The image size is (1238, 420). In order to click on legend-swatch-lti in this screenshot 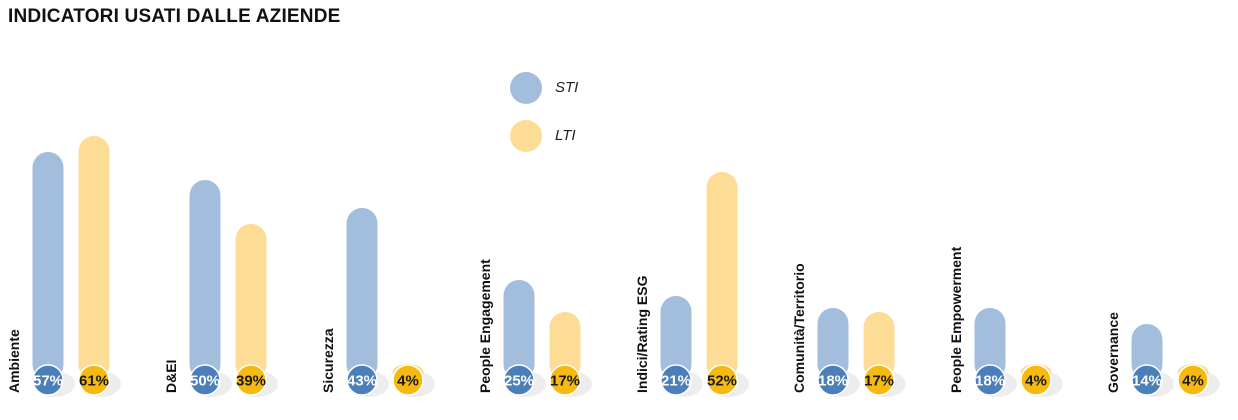, I will do `click(526, 136)`.